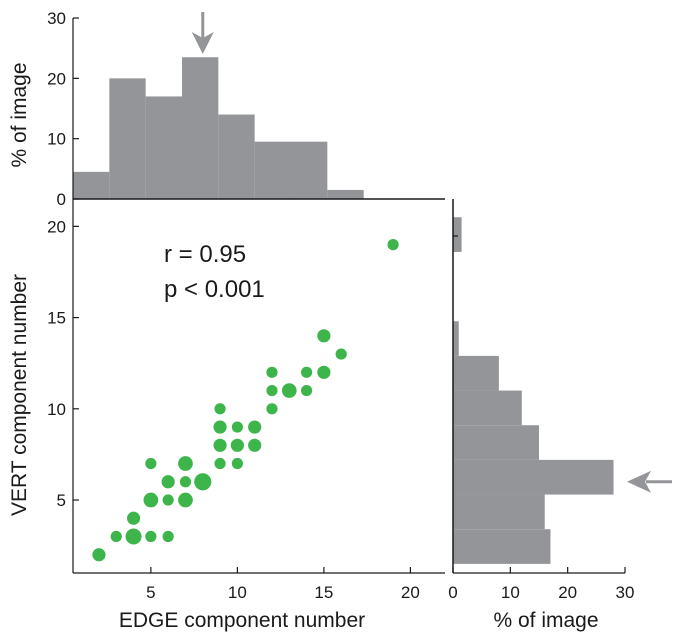  I want to click on right-histogram-x-tick-label: 30, so click(625, 592).